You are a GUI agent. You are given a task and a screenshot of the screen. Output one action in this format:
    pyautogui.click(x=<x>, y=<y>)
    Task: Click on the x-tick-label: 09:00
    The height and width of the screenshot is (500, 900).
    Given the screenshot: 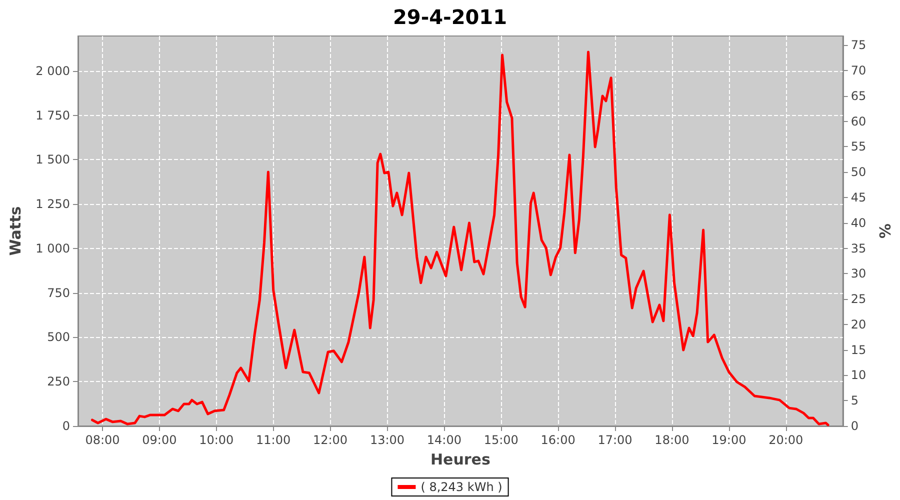 What is the action you would take?
    pyautogui.click(x=159, y=440)
    